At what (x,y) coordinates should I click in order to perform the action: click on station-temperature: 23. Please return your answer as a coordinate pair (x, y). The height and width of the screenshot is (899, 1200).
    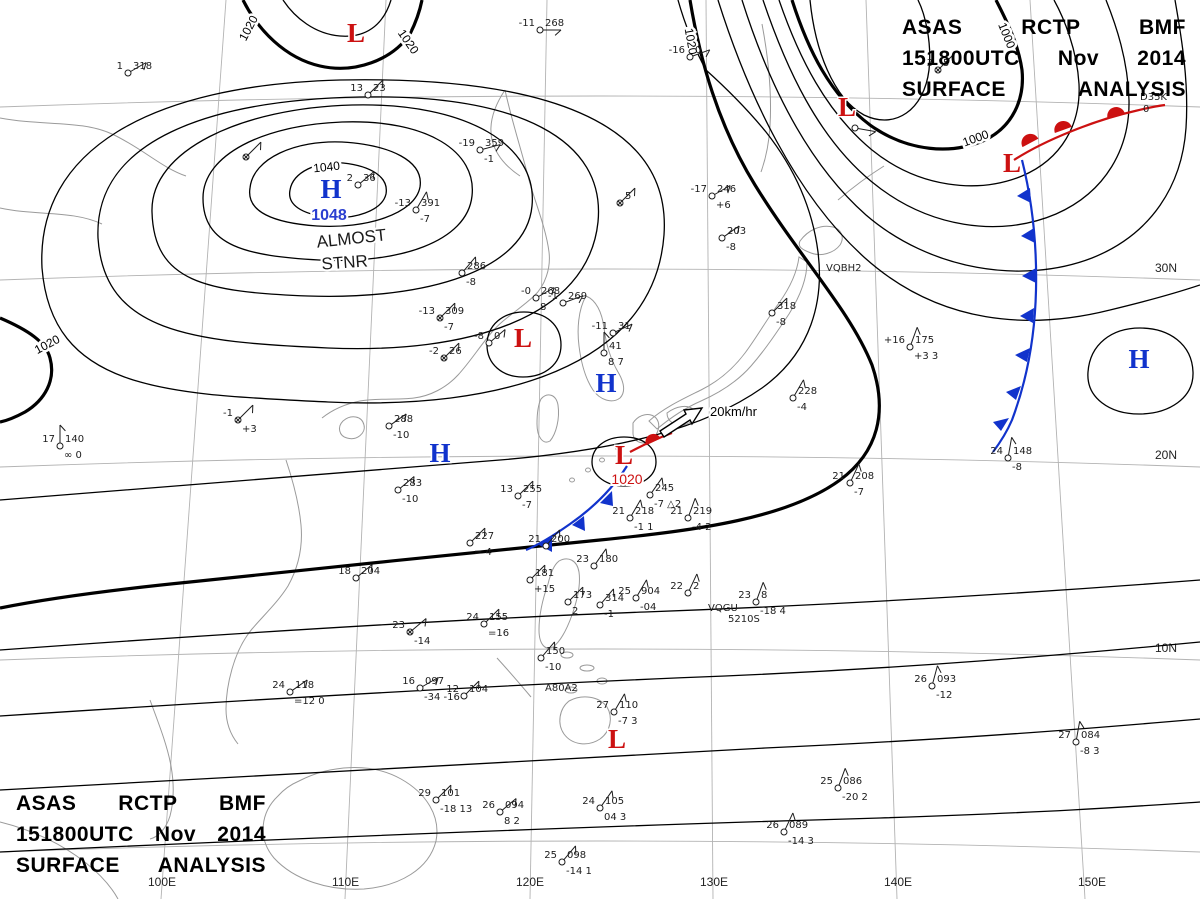
    Looking at the image, I should click on (582, 559).